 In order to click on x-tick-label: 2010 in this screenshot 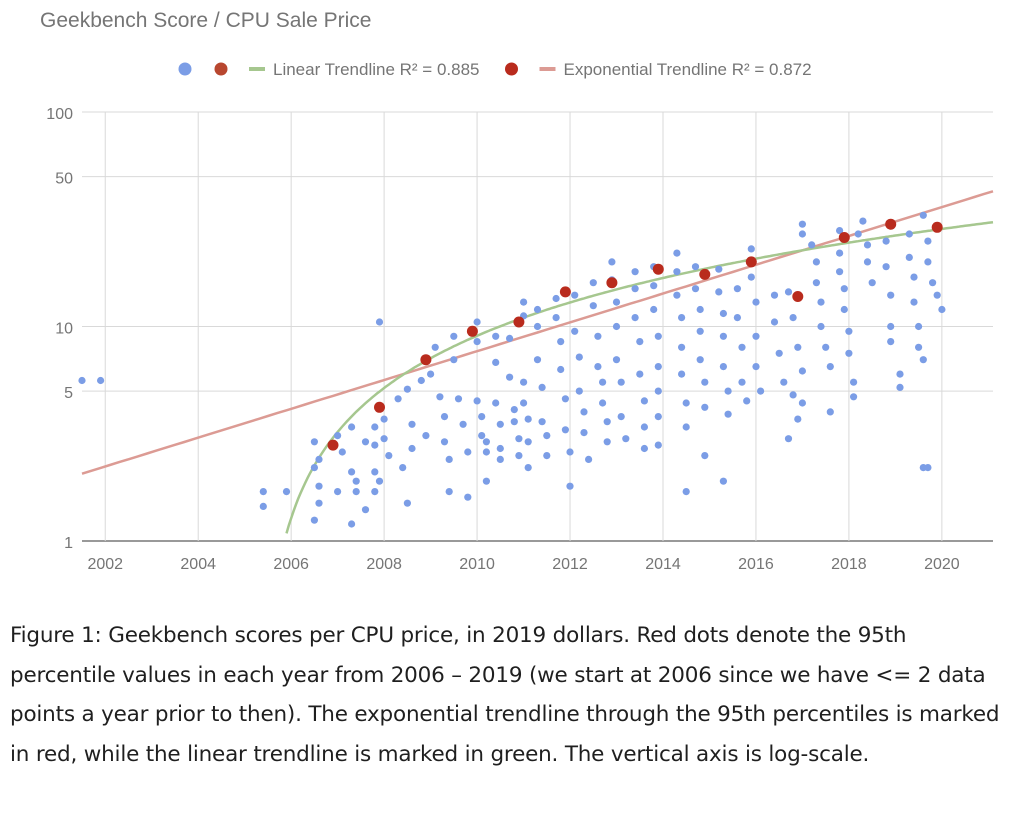, I will do `click(477, 564)`.